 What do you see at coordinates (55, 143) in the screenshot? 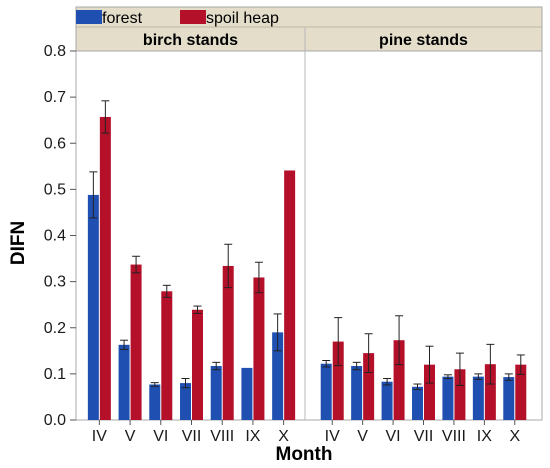
I see `y-tick-label: 0.6` at bounding box center [55, 143].